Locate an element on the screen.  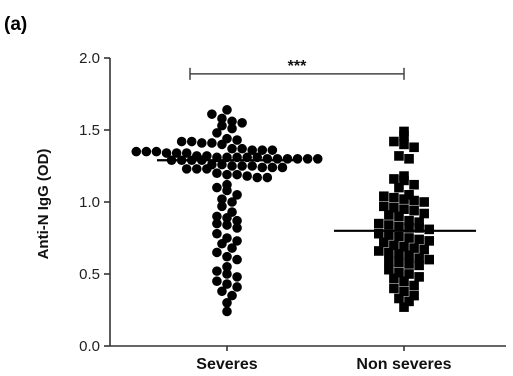
y-tick-label: 1.5 is located at coordinates (89, 130).